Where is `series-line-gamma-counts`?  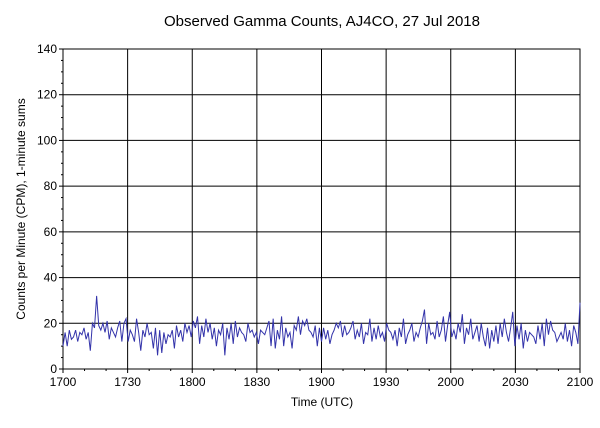
series-line-gamma-counts is located at coordinates (321, 325).